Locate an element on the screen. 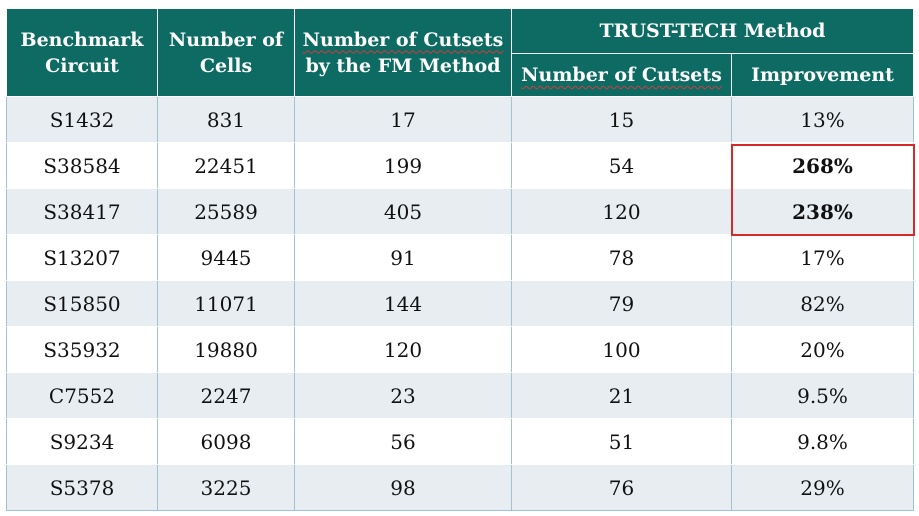  cell-fm-cutsets: 405 is located at coordinates (403, 211).